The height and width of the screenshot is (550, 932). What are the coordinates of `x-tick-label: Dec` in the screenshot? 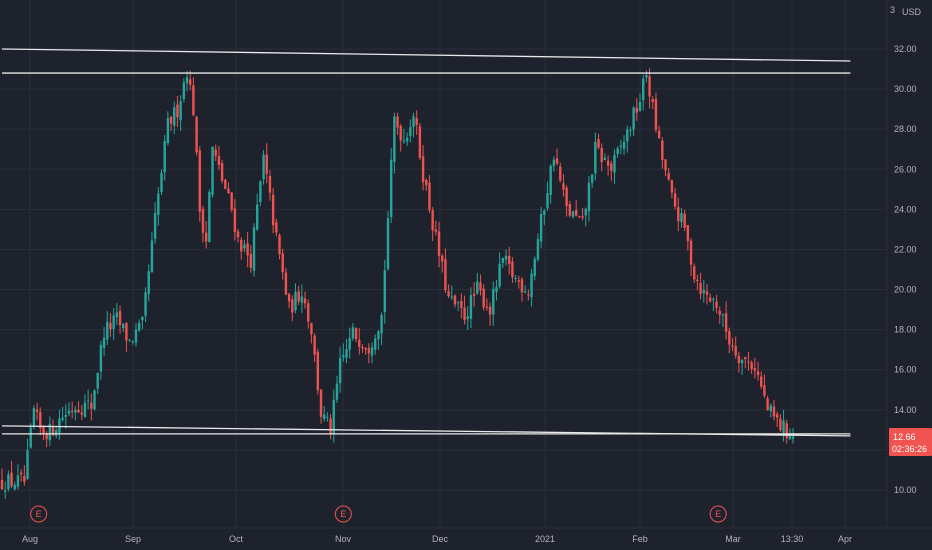 It's located at (440, 539).